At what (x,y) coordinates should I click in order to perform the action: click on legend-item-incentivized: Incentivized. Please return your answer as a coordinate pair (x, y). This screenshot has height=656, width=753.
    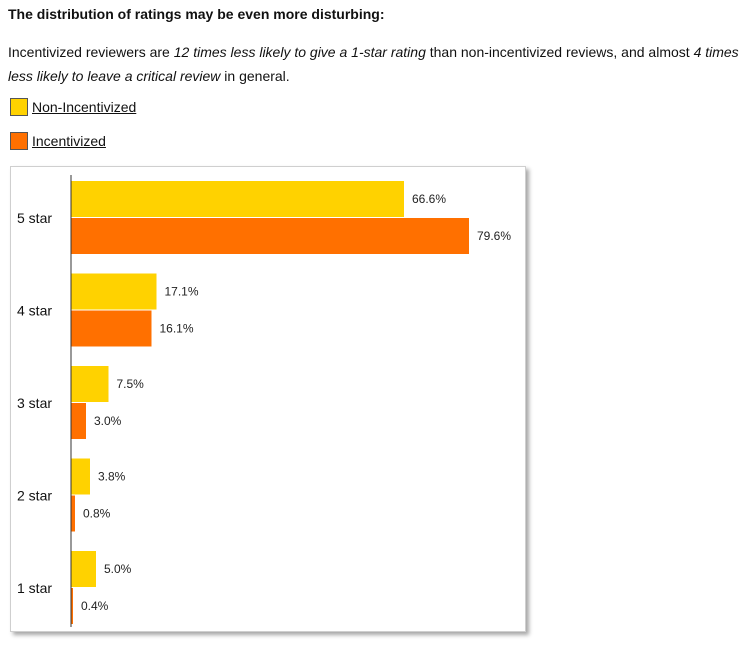
    Looking at the image, I should click on (58, 141).